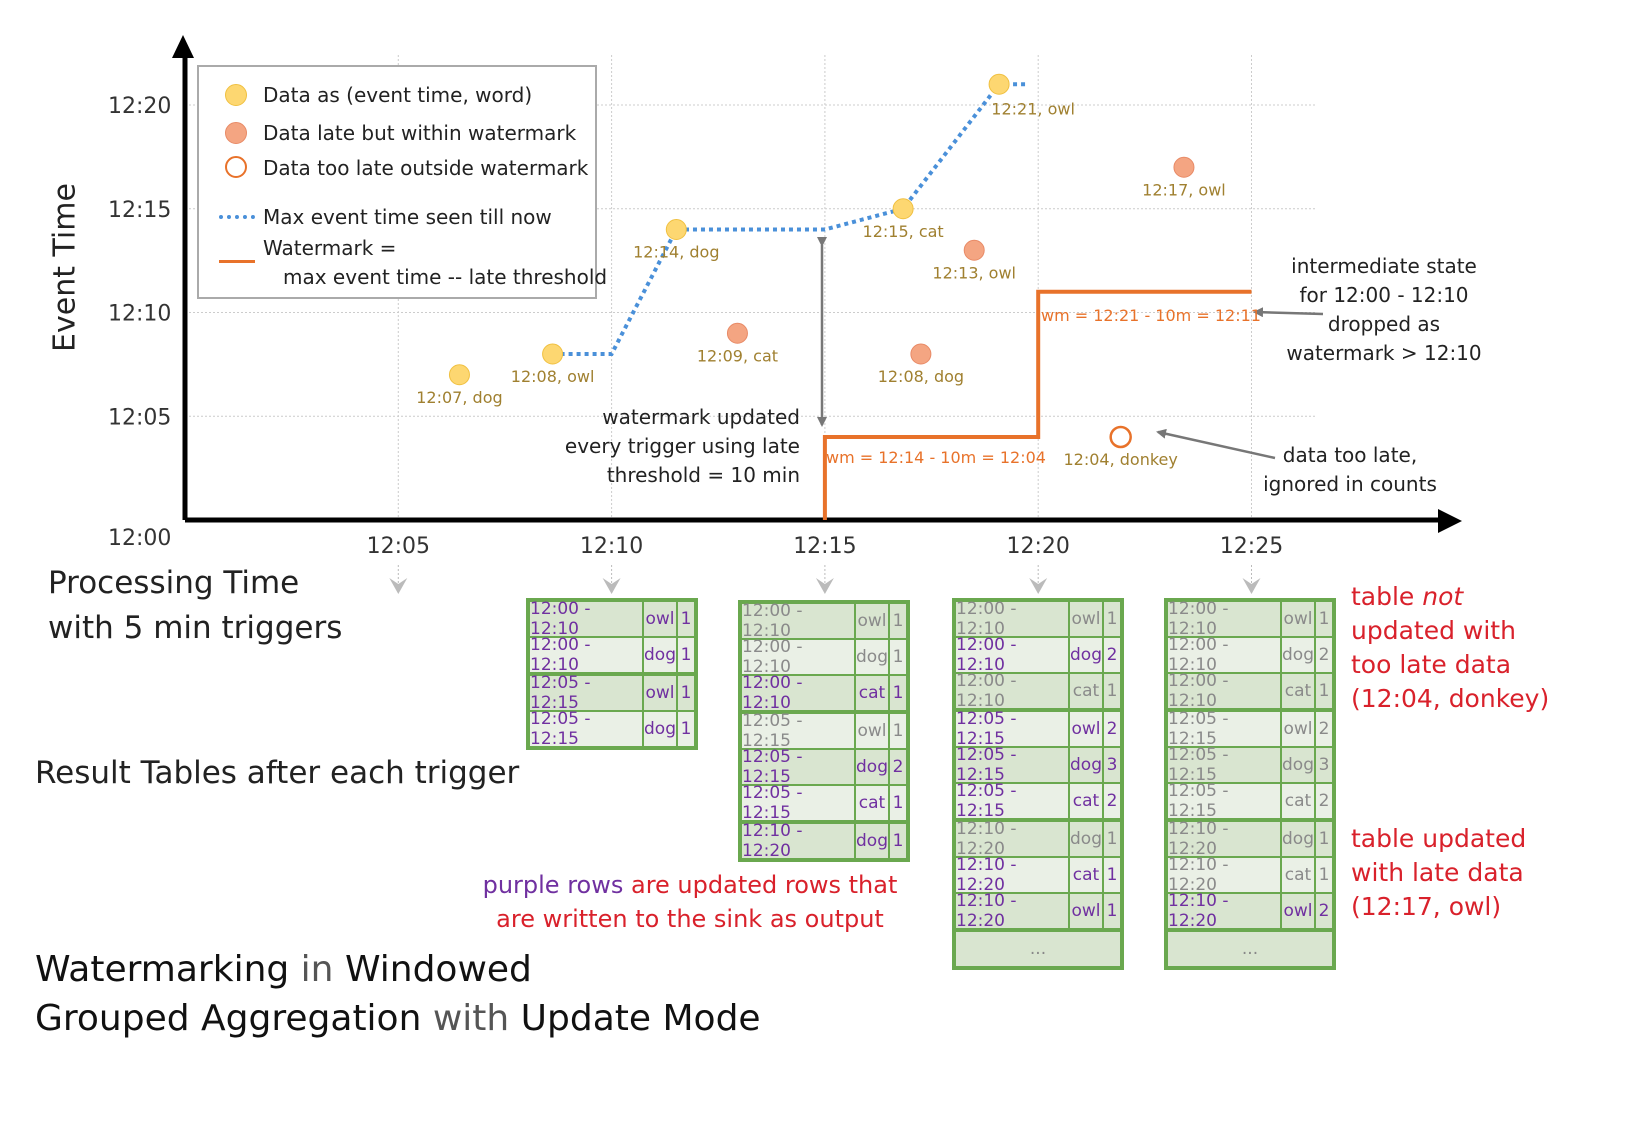 The width and height of the screenshot is (1629, 1125). Describe the element at coordinates (277, 773) in the screenshot. I see `result-tables-label: Result Tables after each trigger` at that location.